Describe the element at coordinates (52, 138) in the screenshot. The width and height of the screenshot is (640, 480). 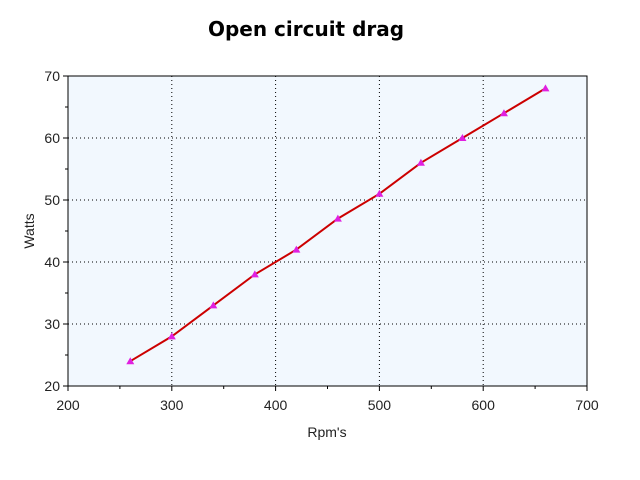
I see `y-tick-label: 60` at that location.